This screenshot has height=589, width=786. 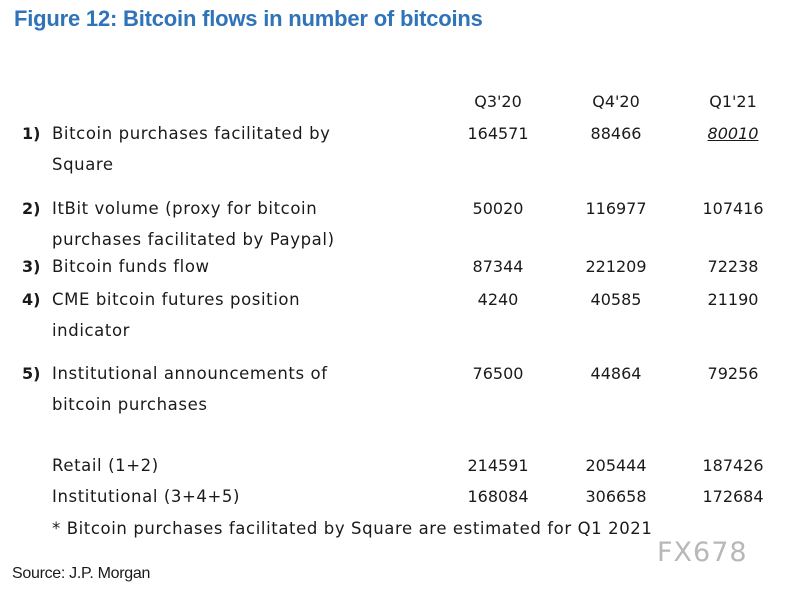 What do you see at coordinates (616, 465) in the screenshot?
I see `total-cell: 205444` at bounding box center [616, 465].